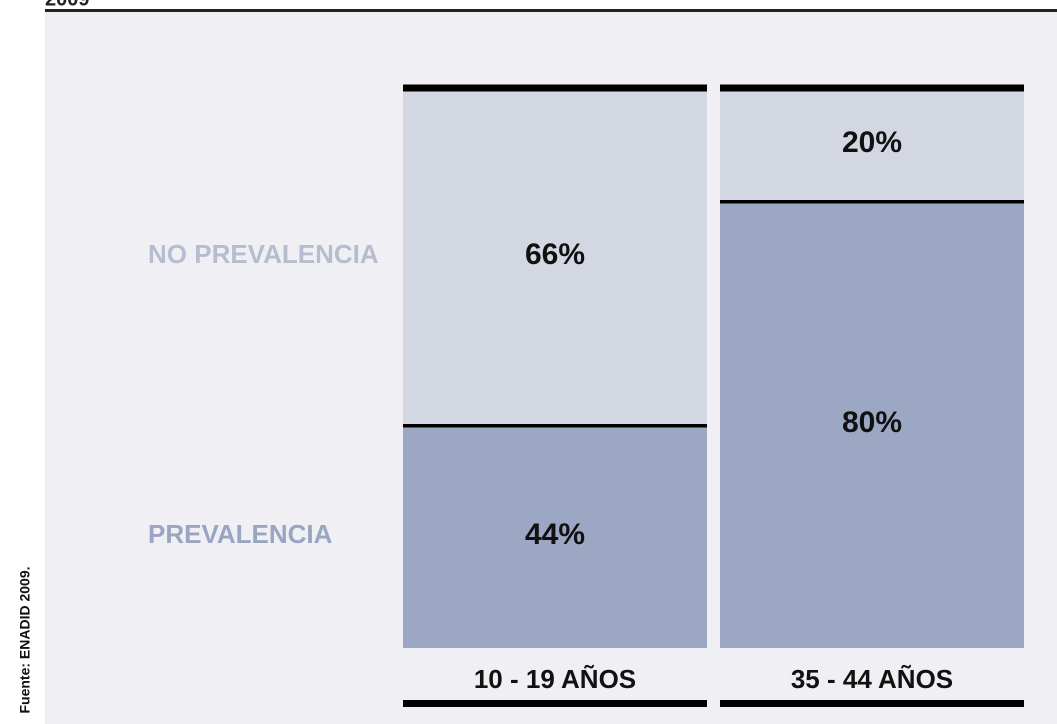  Describe the element at coordinates (25, 639) in the screenshot. I see `source-note: Fuente: ENADID 2009.` at that location.